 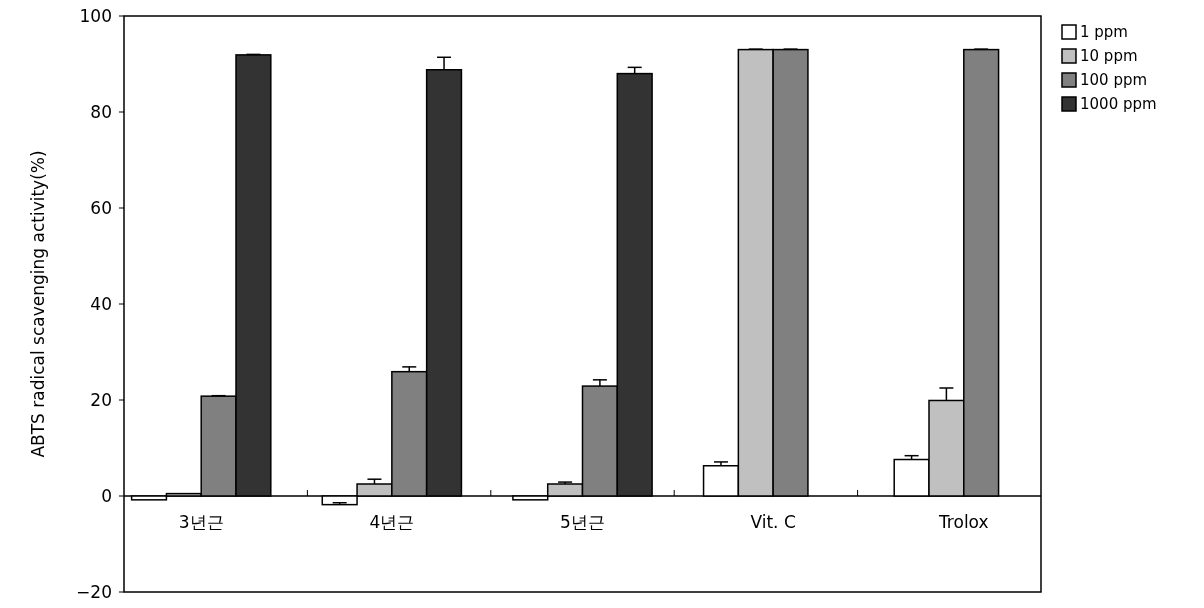 I want to click on y-tick-label: 0, so click(x=106, y=495).